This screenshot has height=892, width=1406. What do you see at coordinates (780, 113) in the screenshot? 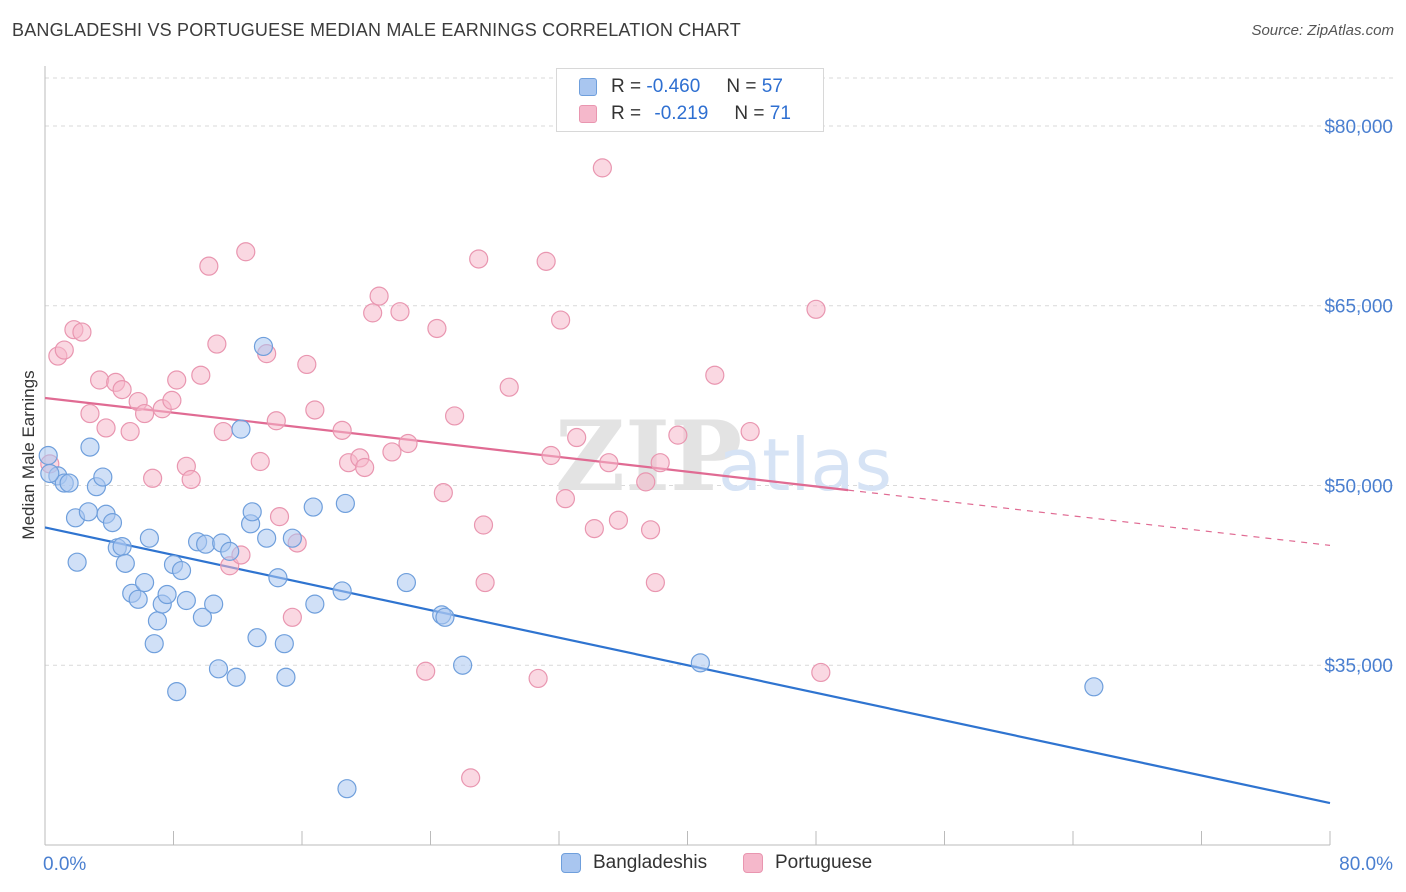
I see `legend-n-value: 71` at bounding box center [780, 113].